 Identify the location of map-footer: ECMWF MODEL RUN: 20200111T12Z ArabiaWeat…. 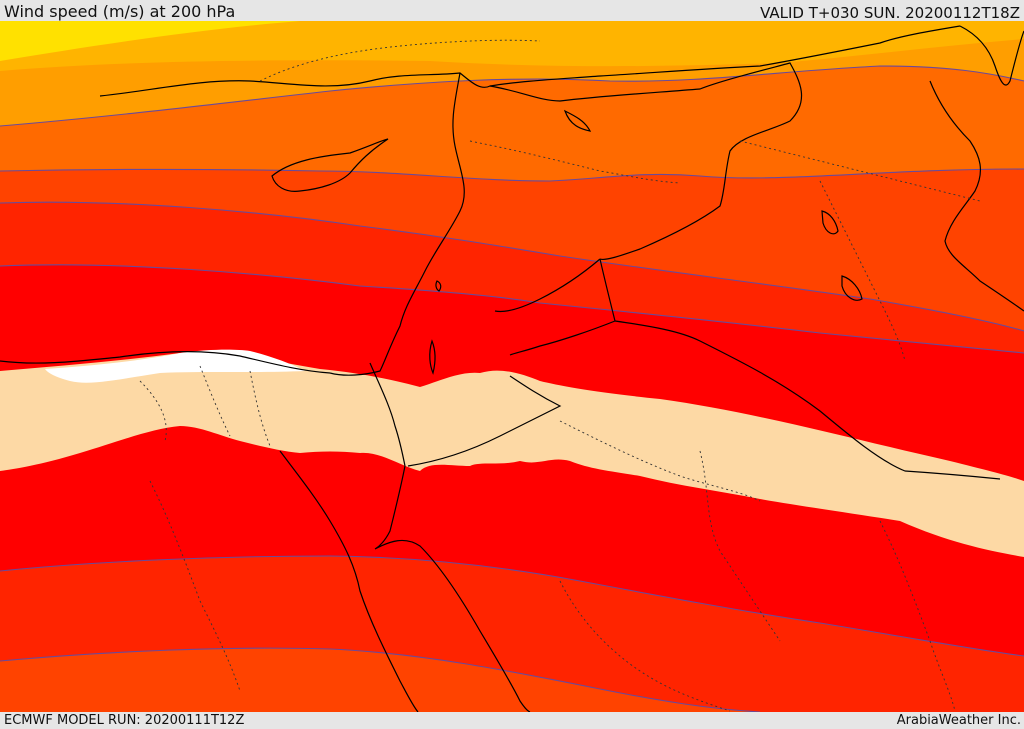
(512, 720).